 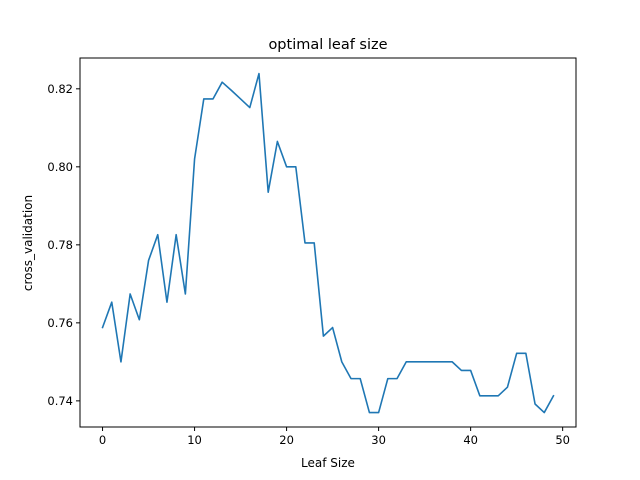 I want to click on x-tick-label: 50, so click(x=562, y=440).